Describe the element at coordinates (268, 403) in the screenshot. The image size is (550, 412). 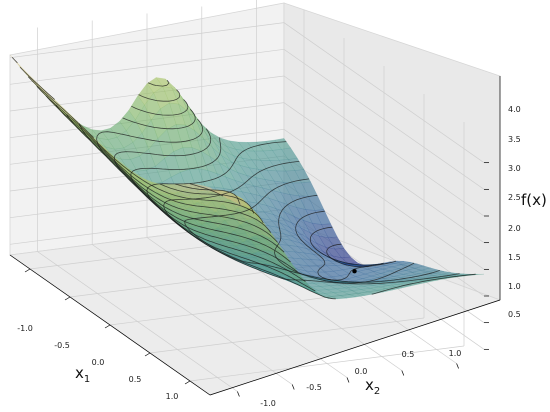
I see `x2-tick-label: -1.0` at that location.